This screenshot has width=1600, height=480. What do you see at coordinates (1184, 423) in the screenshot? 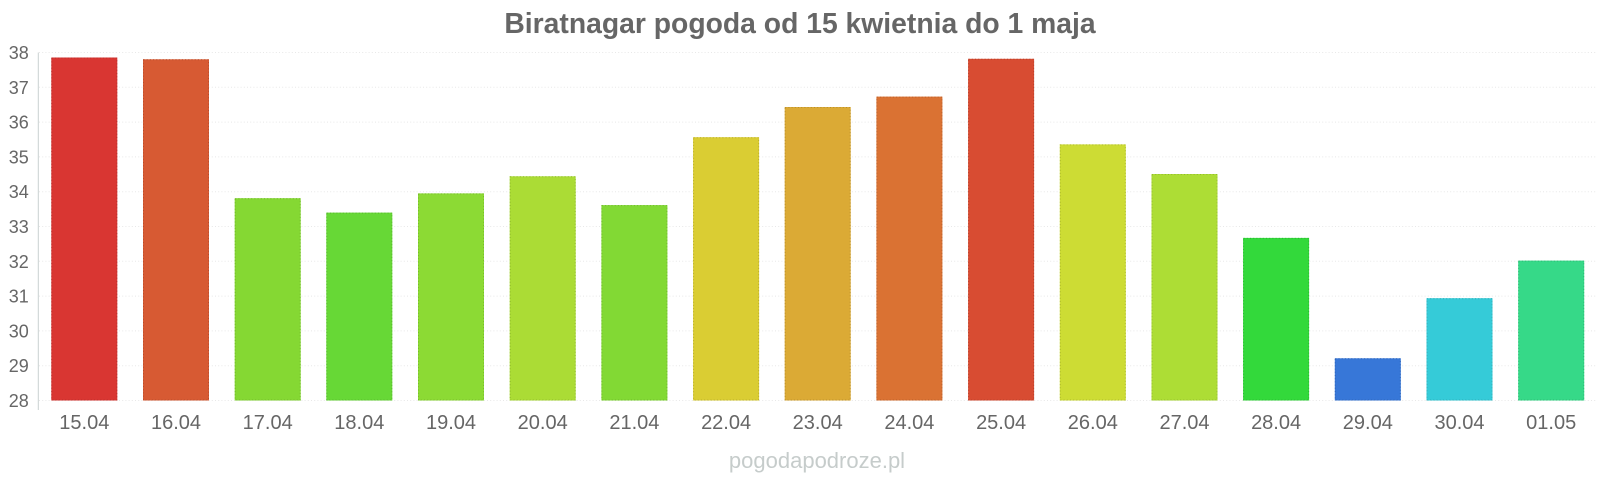
I see `svg-text: 27.04` at bounding box center [1184, 423].